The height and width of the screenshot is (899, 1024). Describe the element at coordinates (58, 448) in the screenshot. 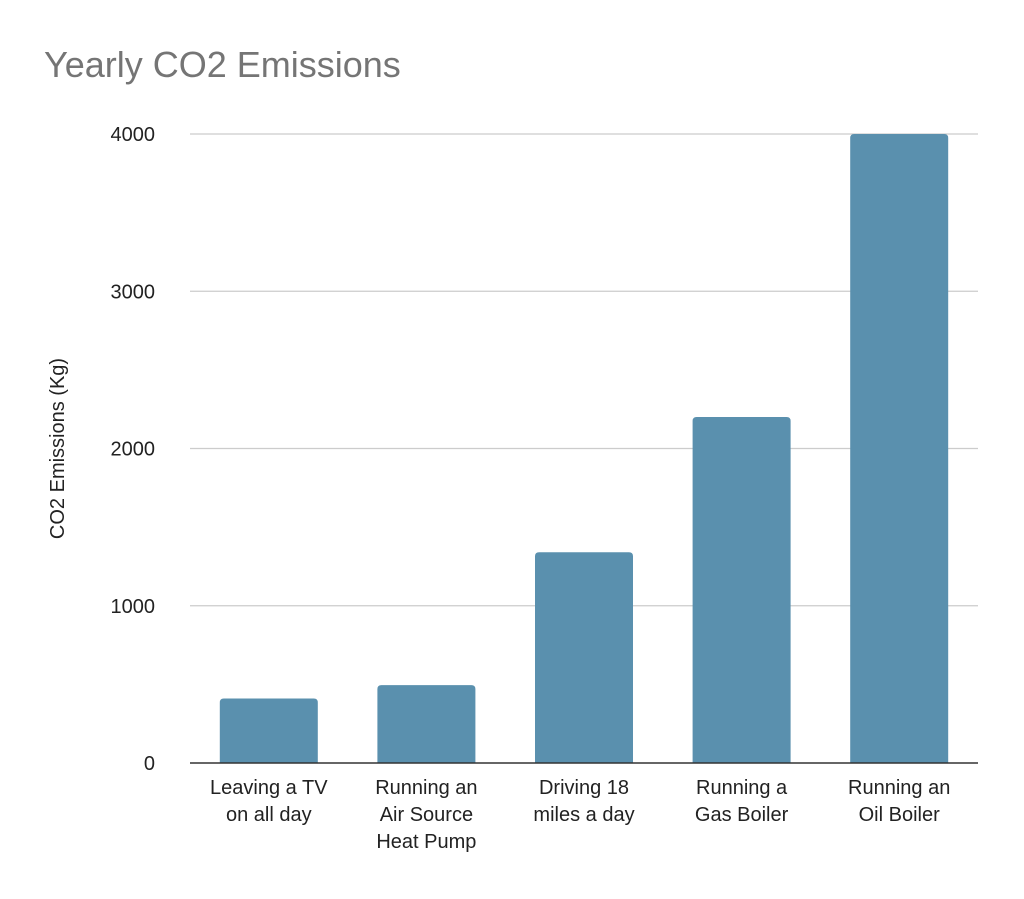

I see `y-axis-label: CO2 Emissions (Kg)` at that location.